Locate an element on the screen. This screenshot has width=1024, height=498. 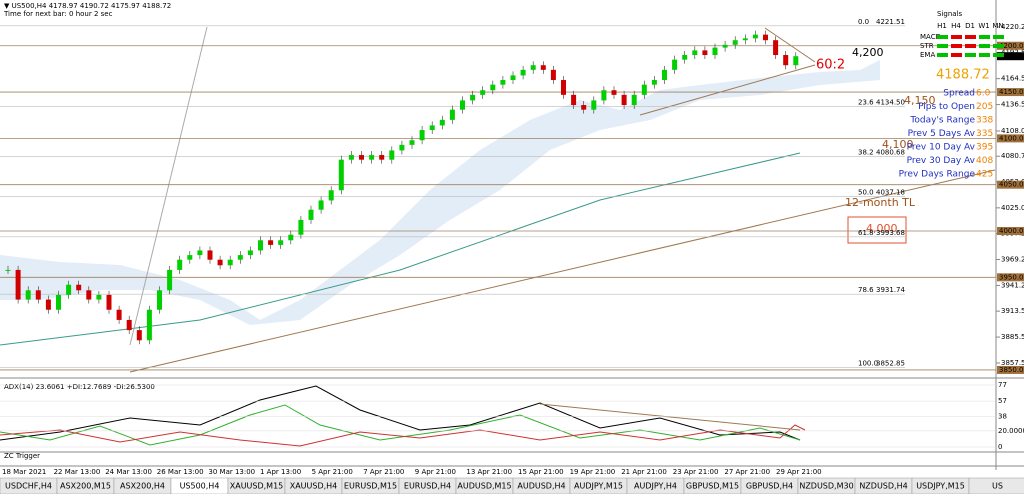
tab-label: ASX200,H4 is located at coordinates (142, 486).